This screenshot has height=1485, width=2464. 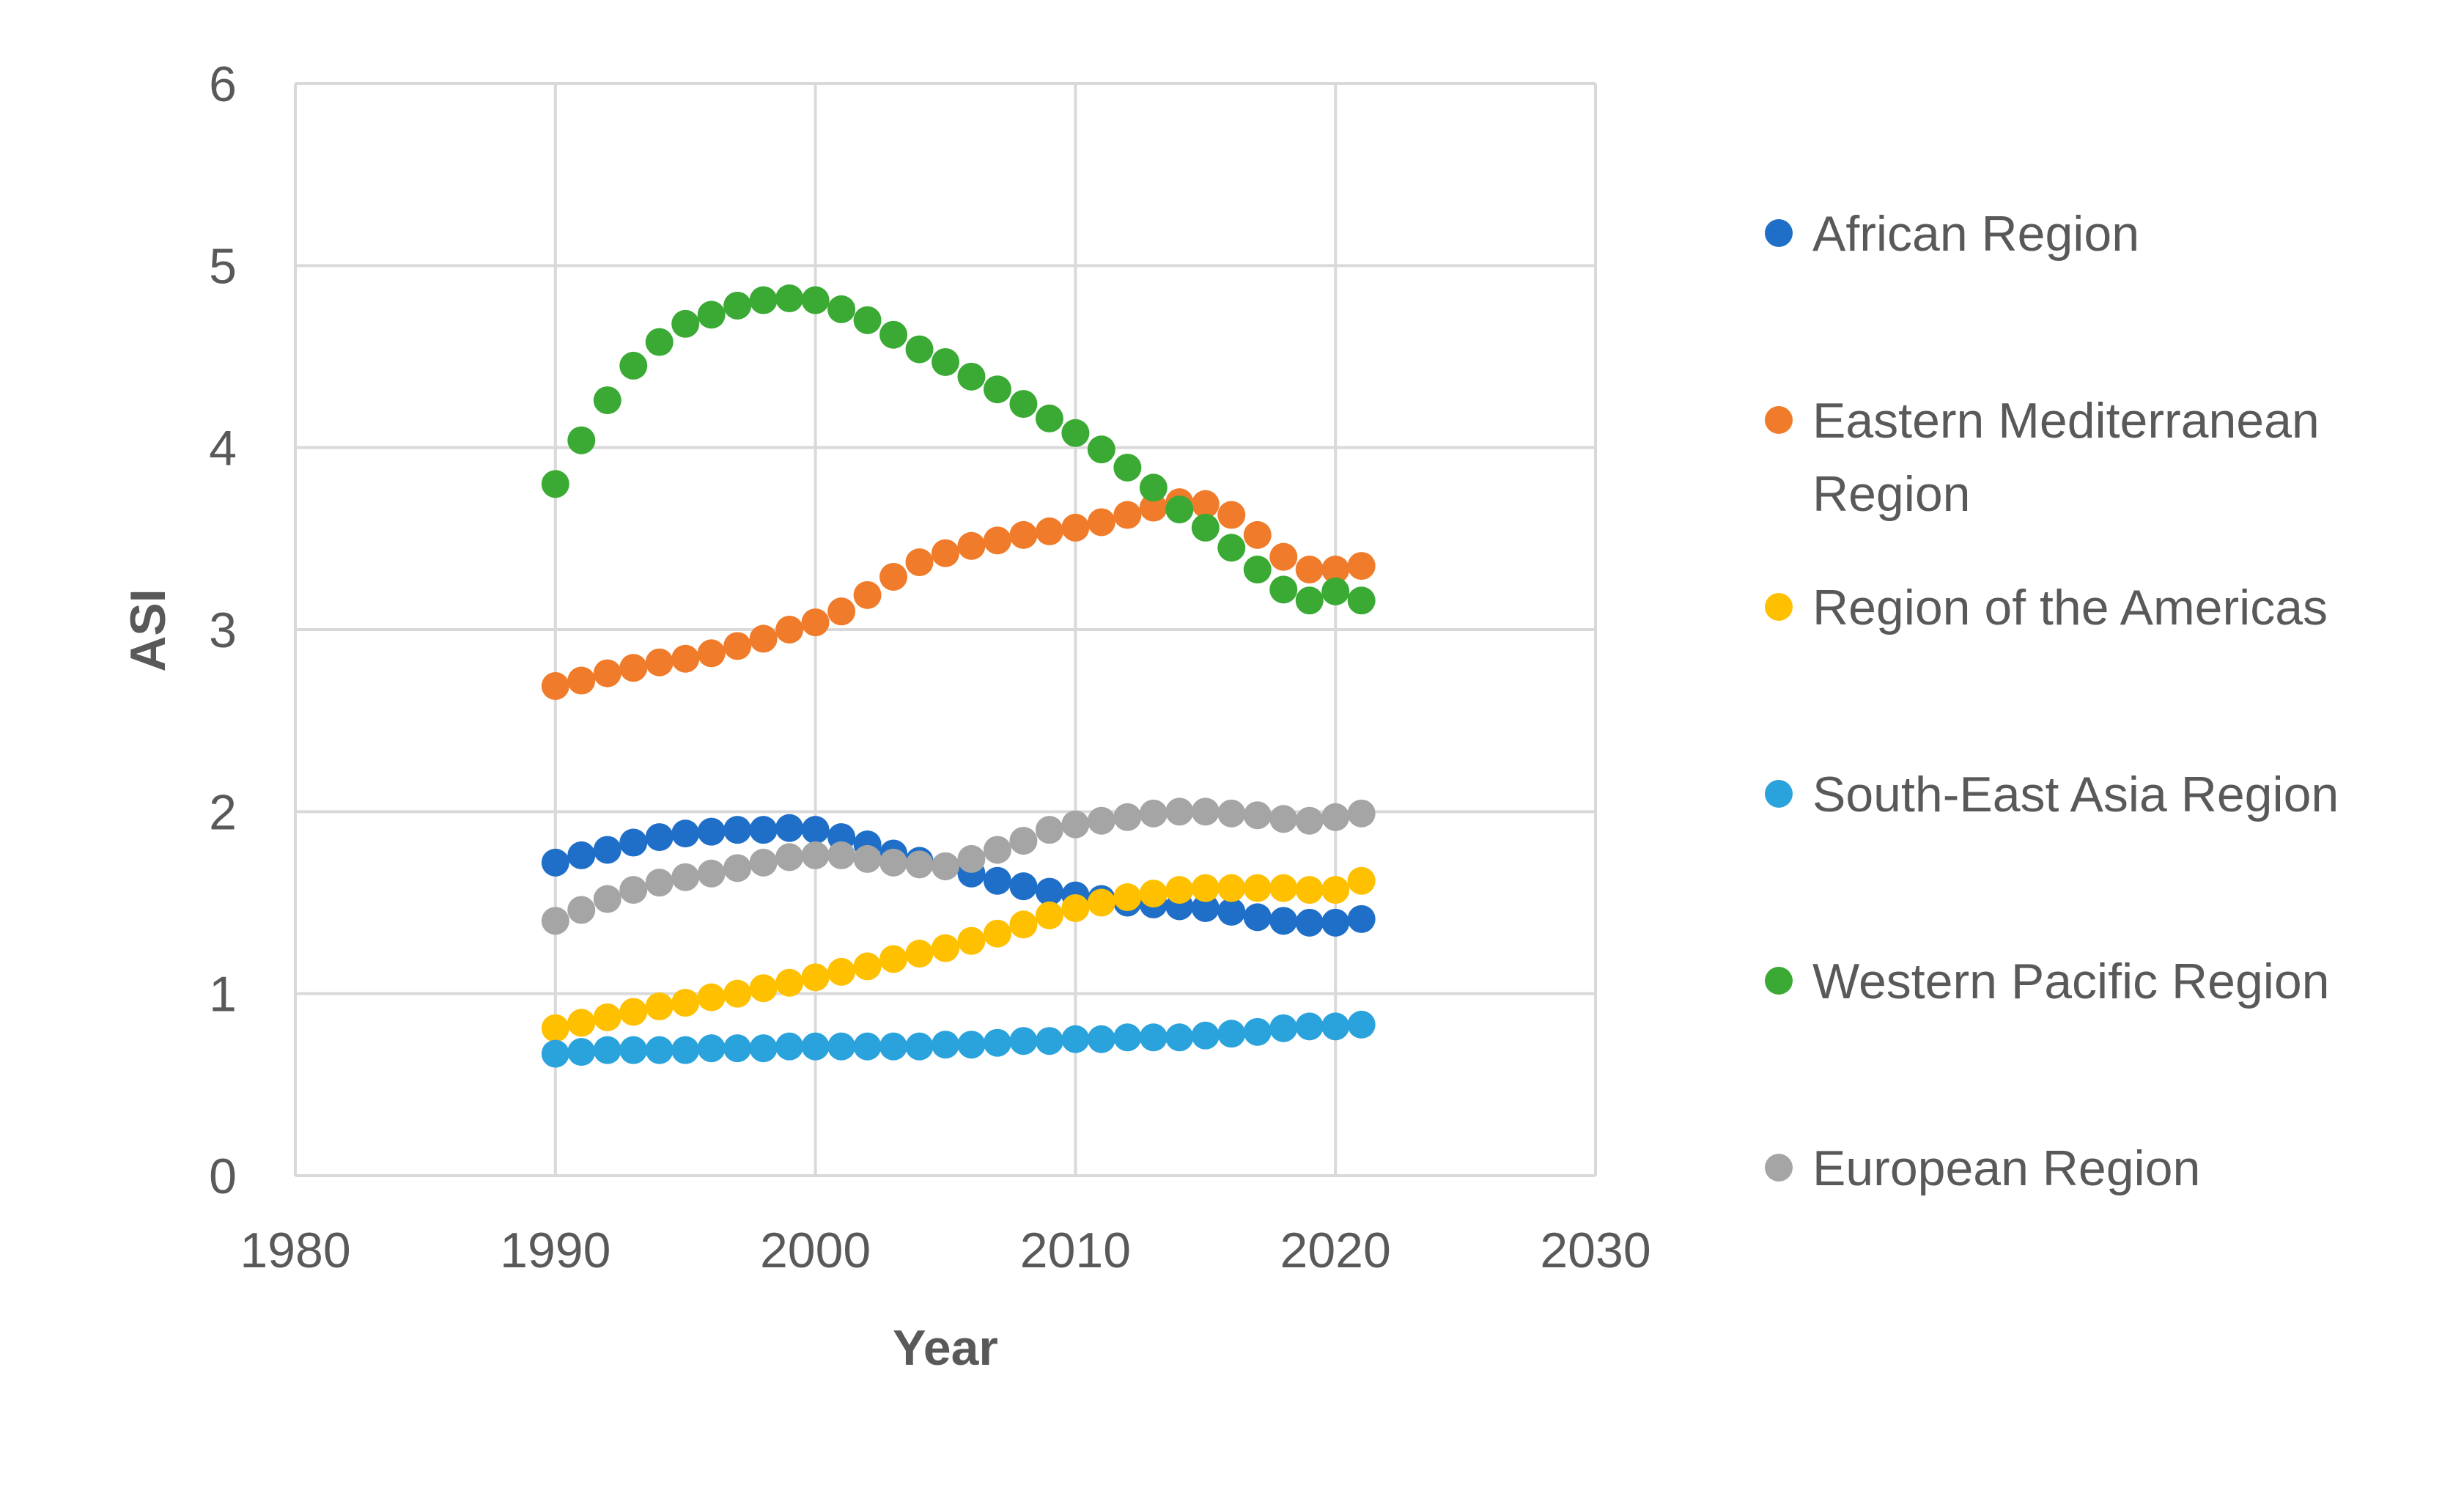 I want to click on series-region-of-the-americas, so click(x=958, y=954).